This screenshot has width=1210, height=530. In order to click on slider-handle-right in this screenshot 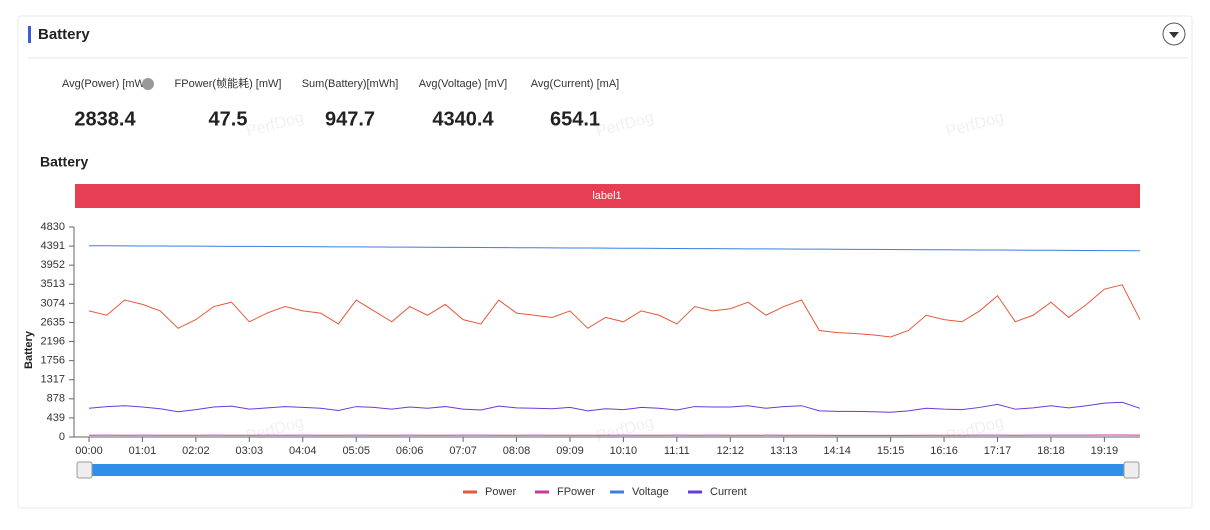, I will do `click(1131, 470)`.